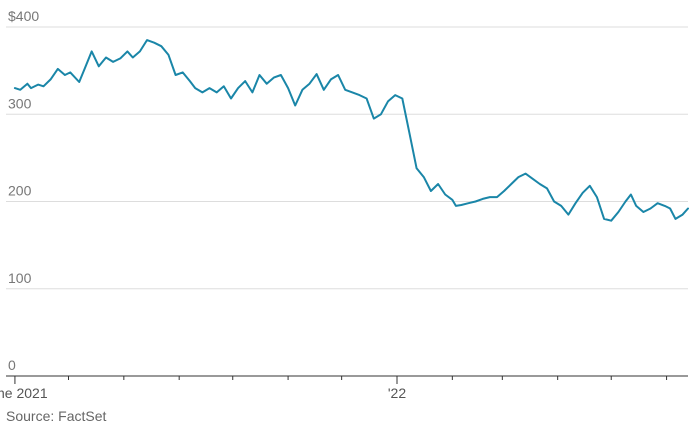  I want to click on y-tick-label: 100, so click(20, 278).